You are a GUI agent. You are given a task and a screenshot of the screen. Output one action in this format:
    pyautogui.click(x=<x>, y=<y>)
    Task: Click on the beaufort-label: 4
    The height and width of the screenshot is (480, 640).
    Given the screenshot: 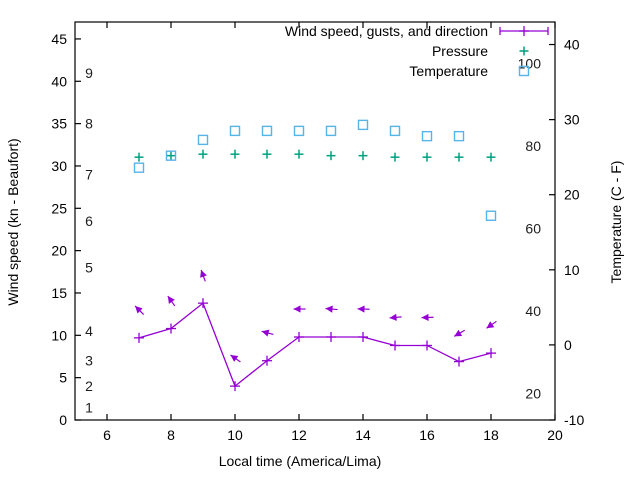 What is the action you would take?
    pyautogui.click(x=89, y=331)
    